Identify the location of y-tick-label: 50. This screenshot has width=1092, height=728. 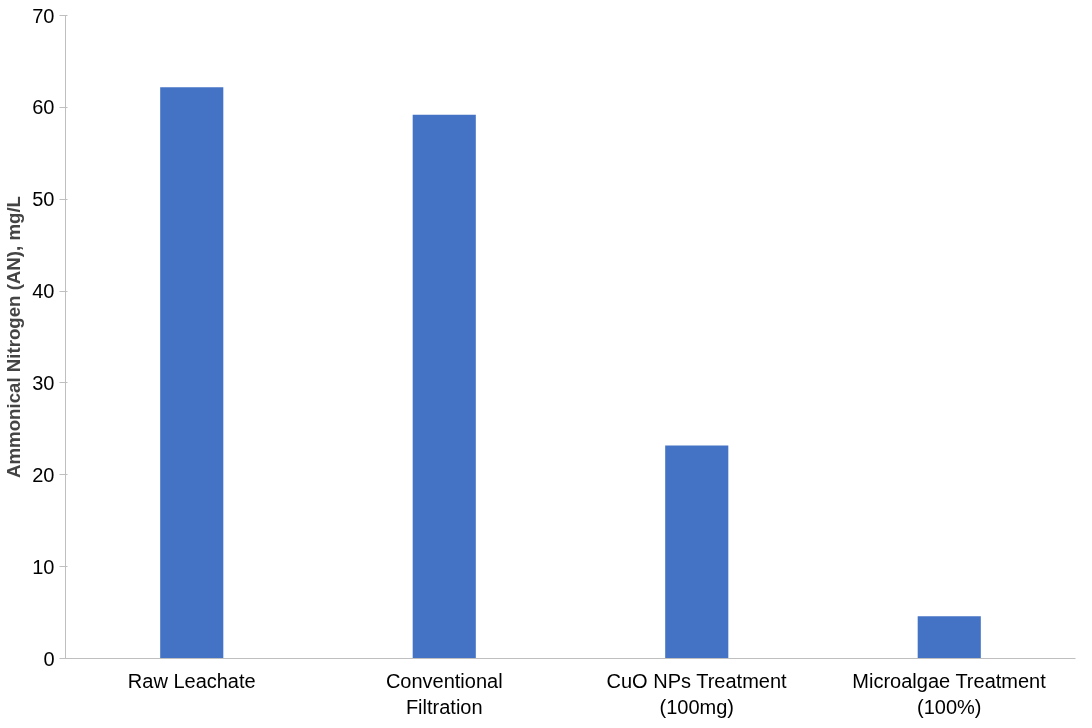
(43, 199).